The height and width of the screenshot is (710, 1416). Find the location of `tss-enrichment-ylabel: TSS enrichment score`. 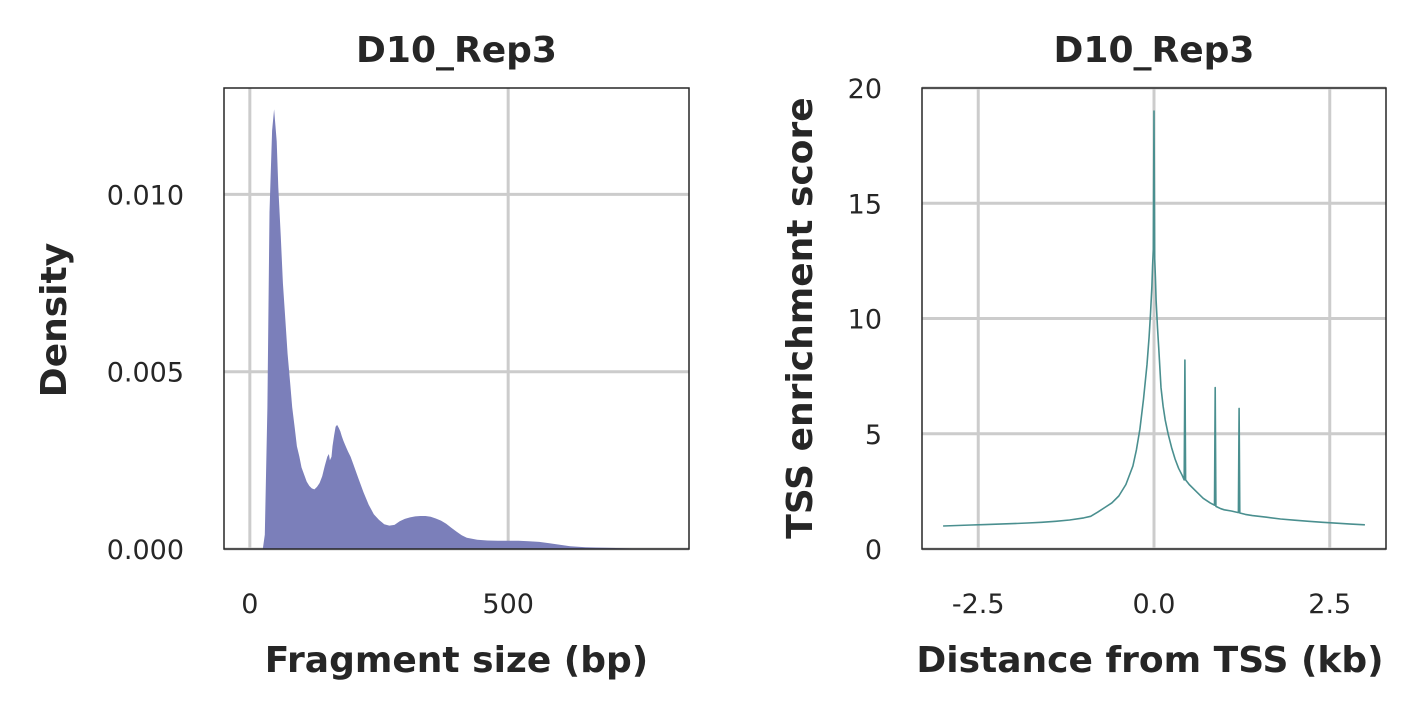

tss-enrichment-ylabel: TSS enrichment score is located at coordinates (800, 317).